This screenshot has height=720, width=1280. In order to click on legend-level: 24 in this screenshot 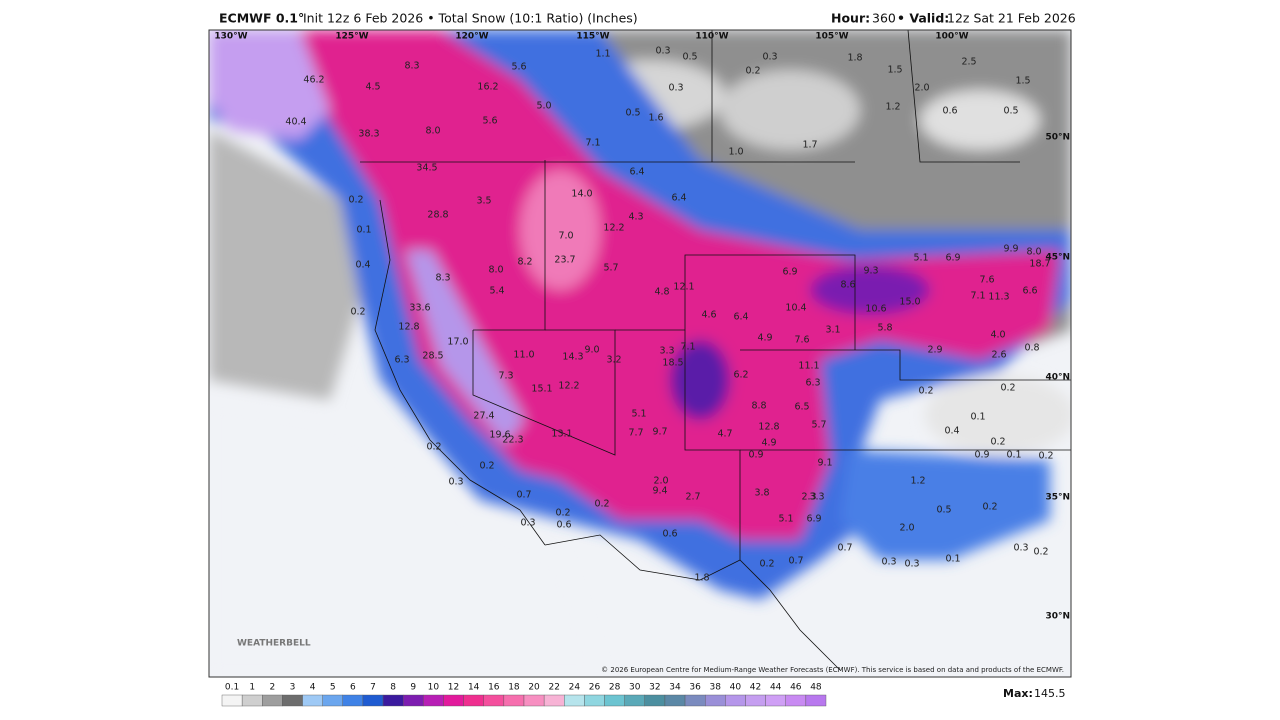, I will do `click(575, 688)`.